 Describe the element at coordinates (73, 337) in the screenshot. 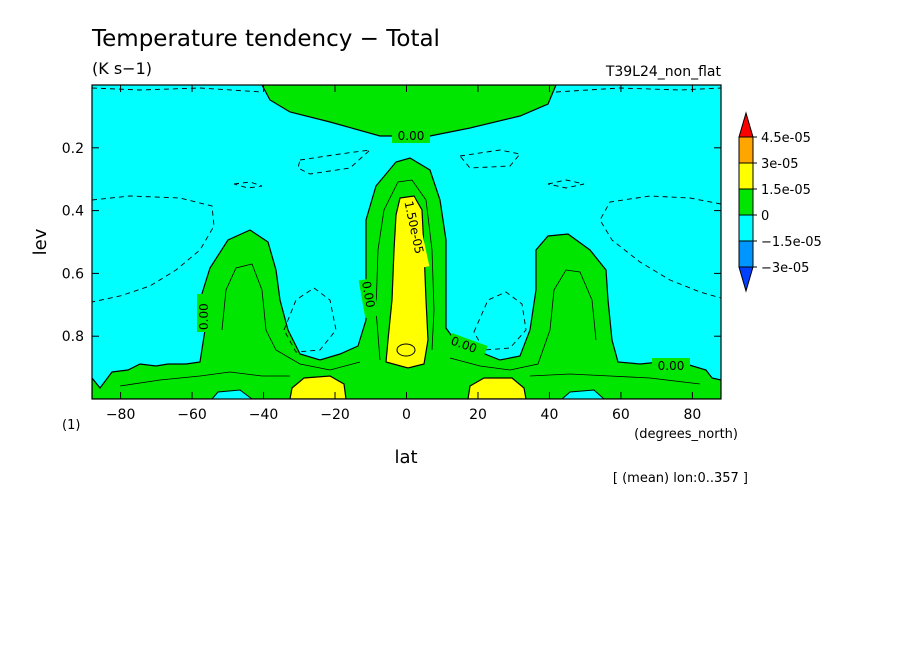

I see `y-tick-label: 0.8` at that location.